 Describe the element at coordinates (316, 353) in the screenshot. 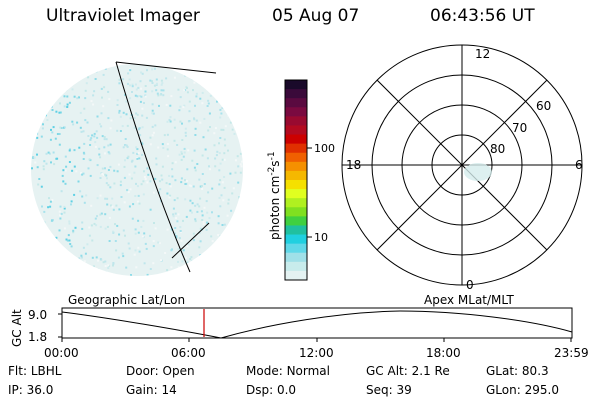

I see `orbit-xtick-1200: 12:00` at that location.